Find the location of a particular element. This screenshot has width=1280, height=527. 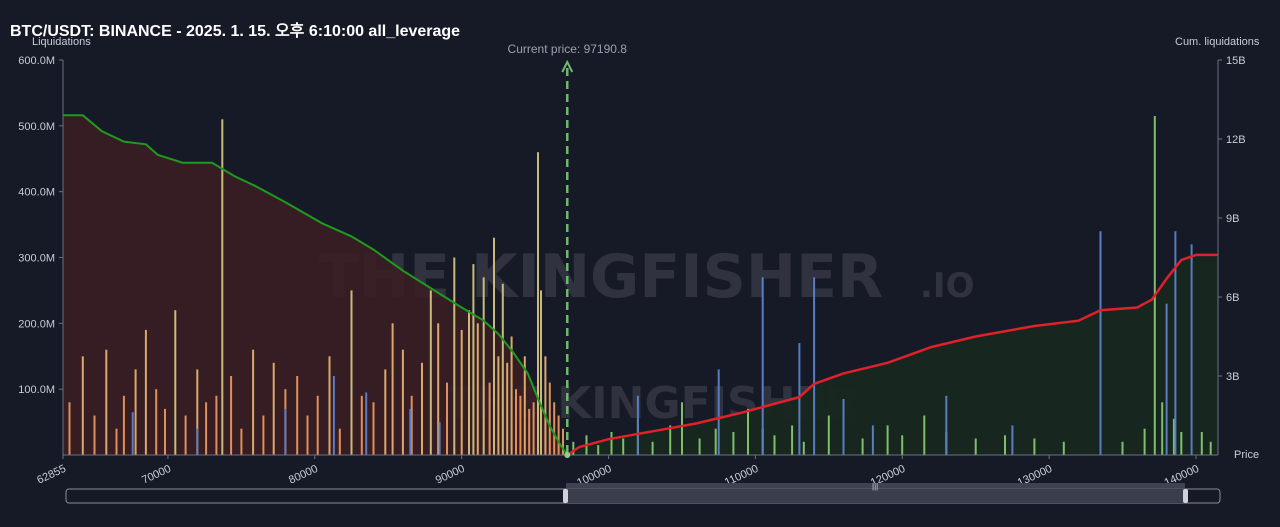

y2-axis-label: Cum. liquidations is located at coordinates (1217, 42).